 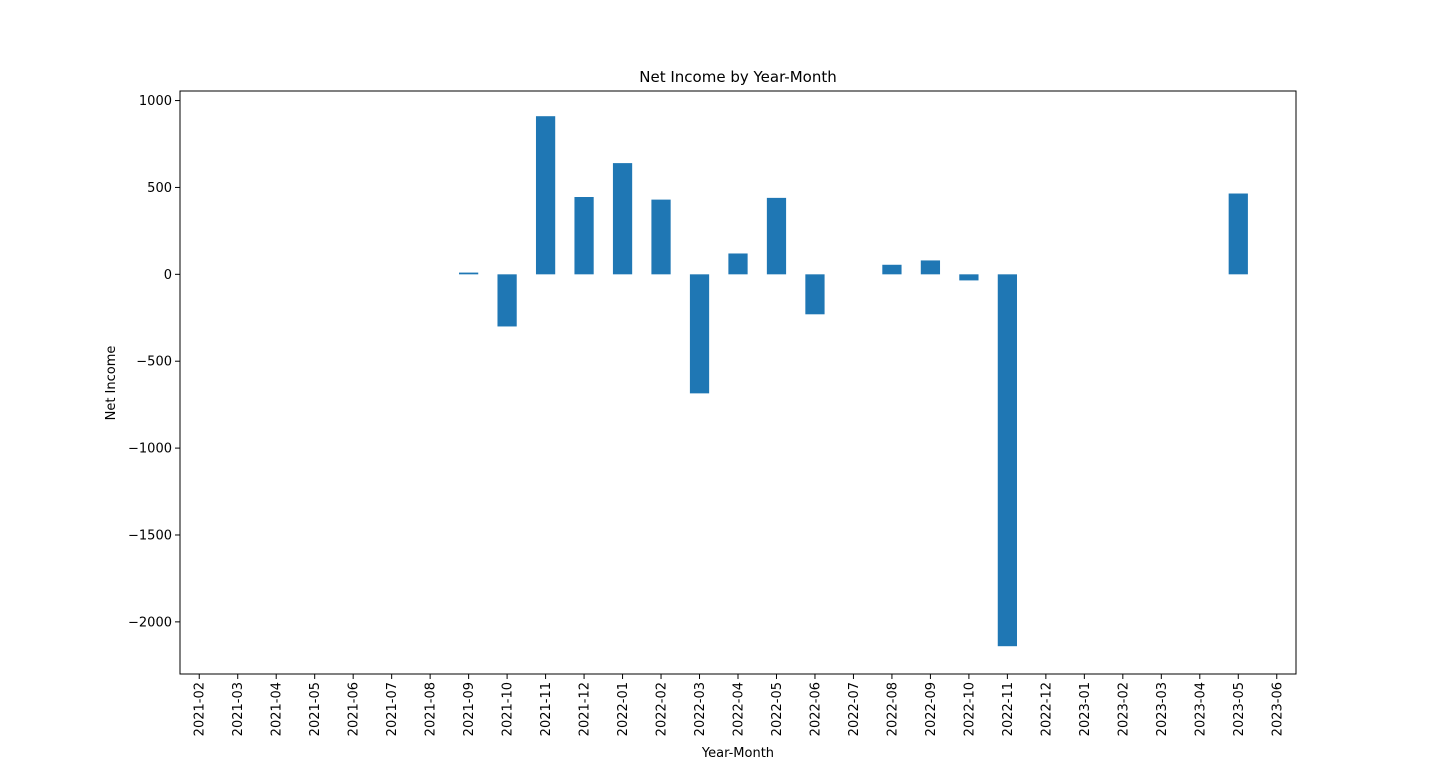 I want to click on y-tick-label: −500, so click(x=154, y=362).